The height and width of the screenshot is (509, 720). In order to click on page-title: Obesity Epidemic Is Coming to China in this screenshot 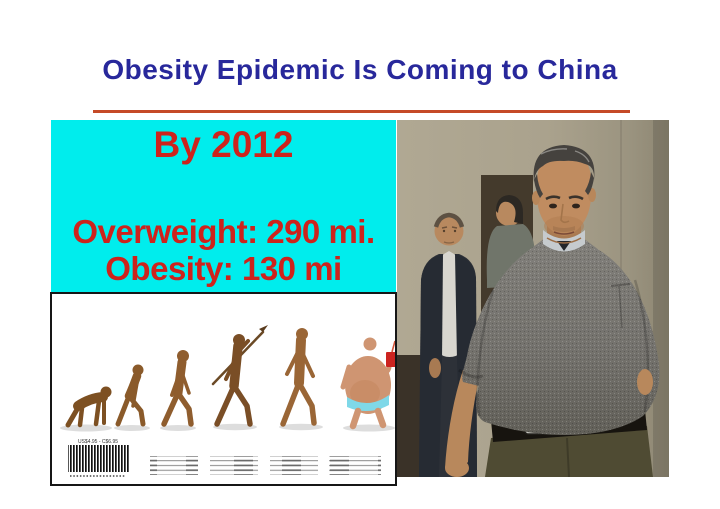, I will do `click(360, 69)`.